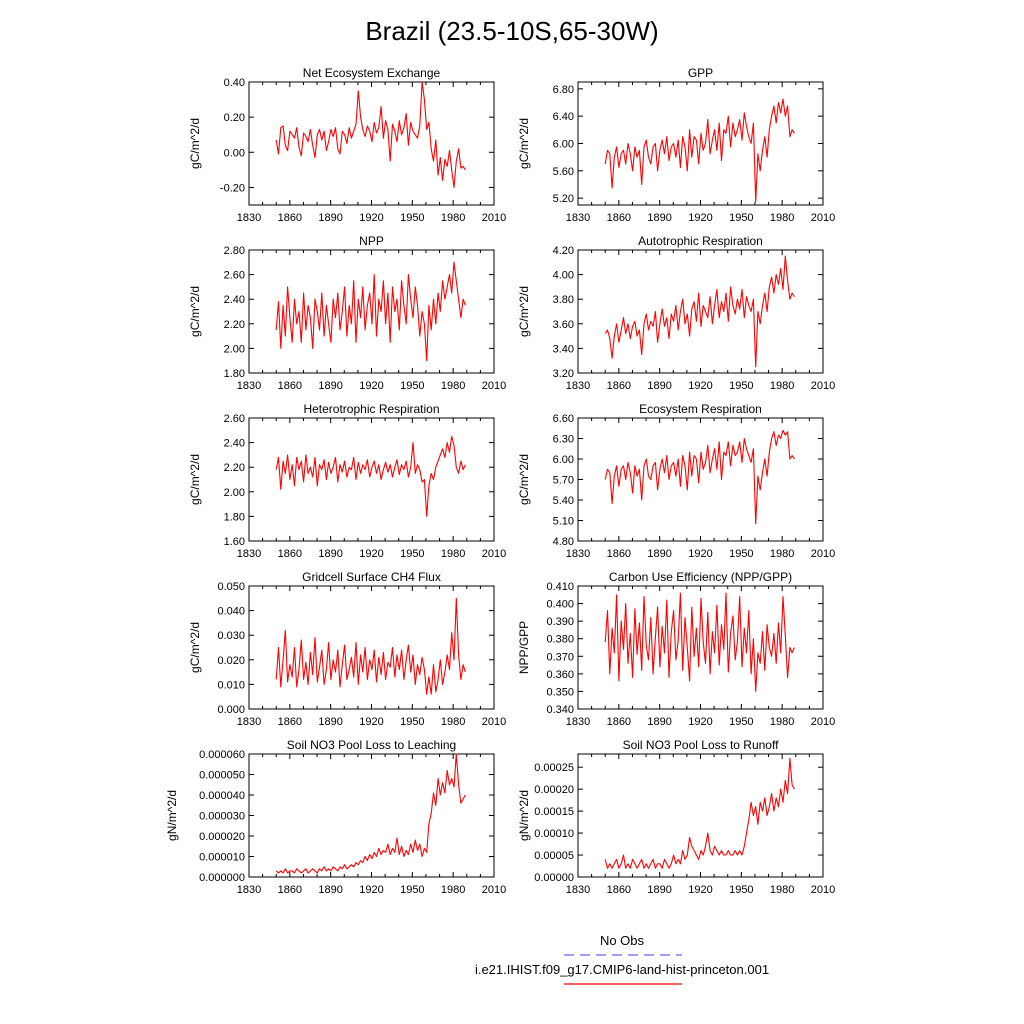  What do you see at coordinates (560, 622) in the screenshot?
I see `y-tick-label: 0.390` at bounding box center [560, 622].